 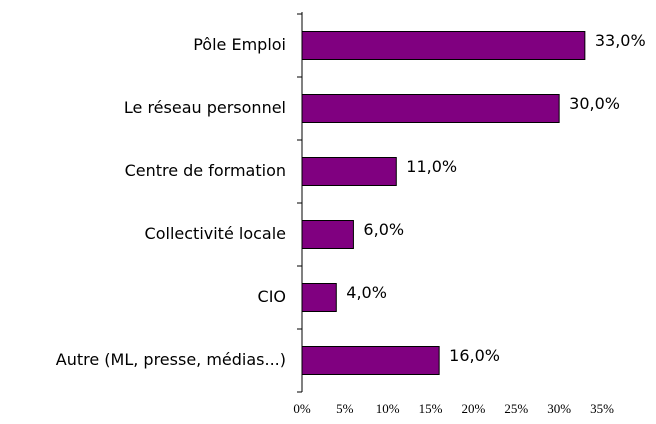 I want to click on x-tick-label: 5%, so click(x=345, y=408).